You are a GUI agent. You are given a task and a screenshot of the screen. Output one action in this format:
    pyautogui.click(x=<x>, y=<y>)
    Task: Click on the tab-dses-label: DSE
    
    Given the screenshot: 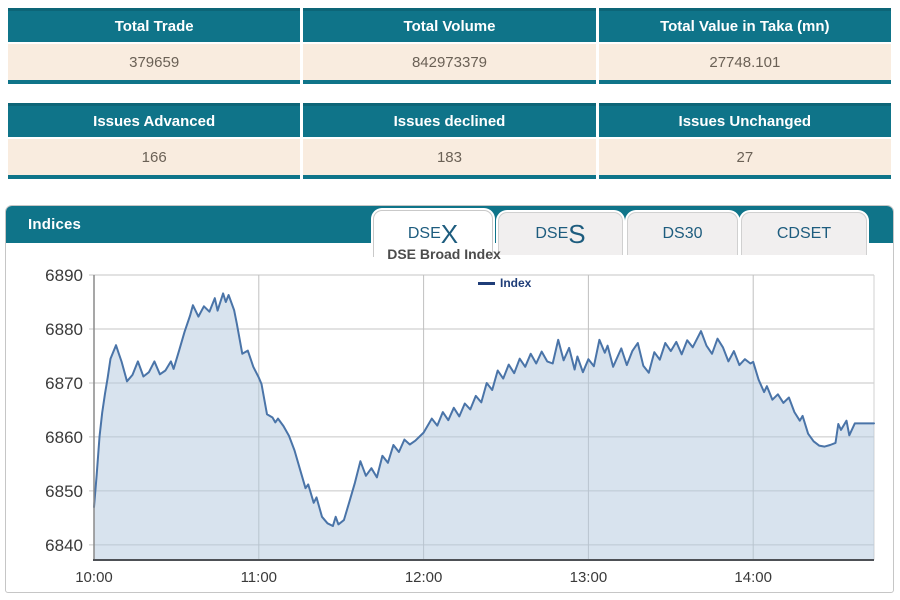 What is the action you would take?
    pyautogui.click(x=552, y=233)
    